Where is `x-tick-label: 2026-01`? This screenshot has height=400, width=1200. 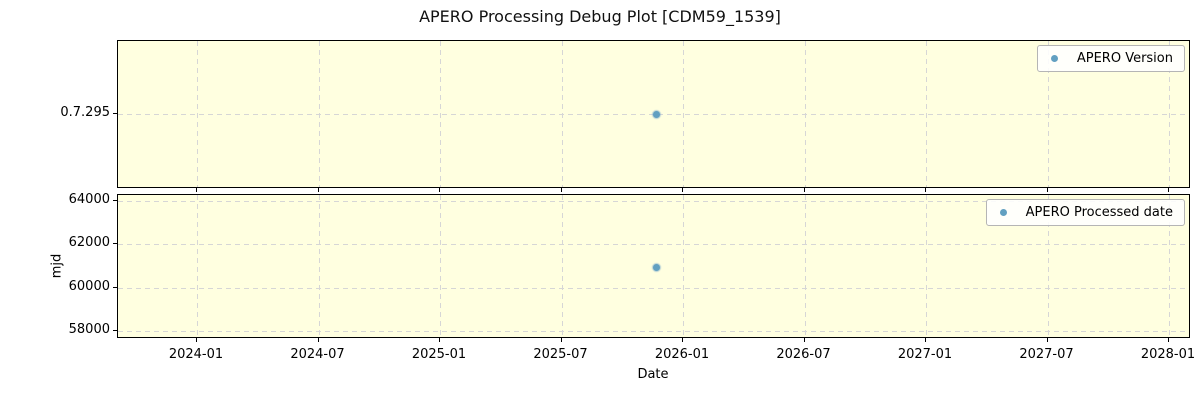 x-tick-label: 2026-01 is located at coordinates (682, 354).